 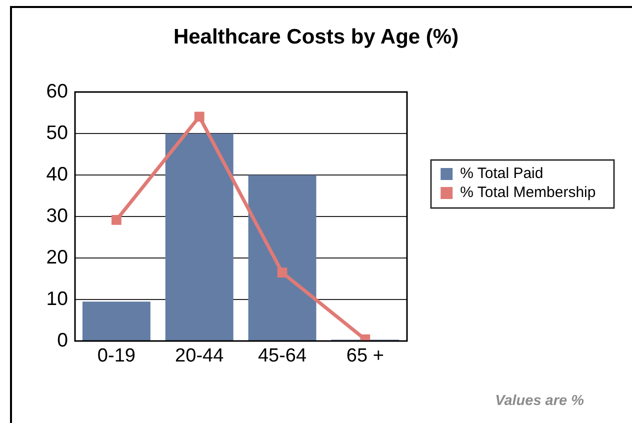 I want to click on text: Values are %, so click(x=539, y=401).